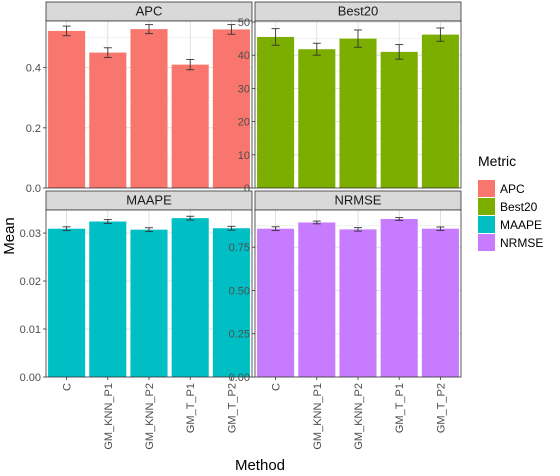 The width and height of the screenshot is (560, 476). Describe the element at coordinates (231, 302) in the screenshot. I see `bar-maape-gm-t-p2` at that location.